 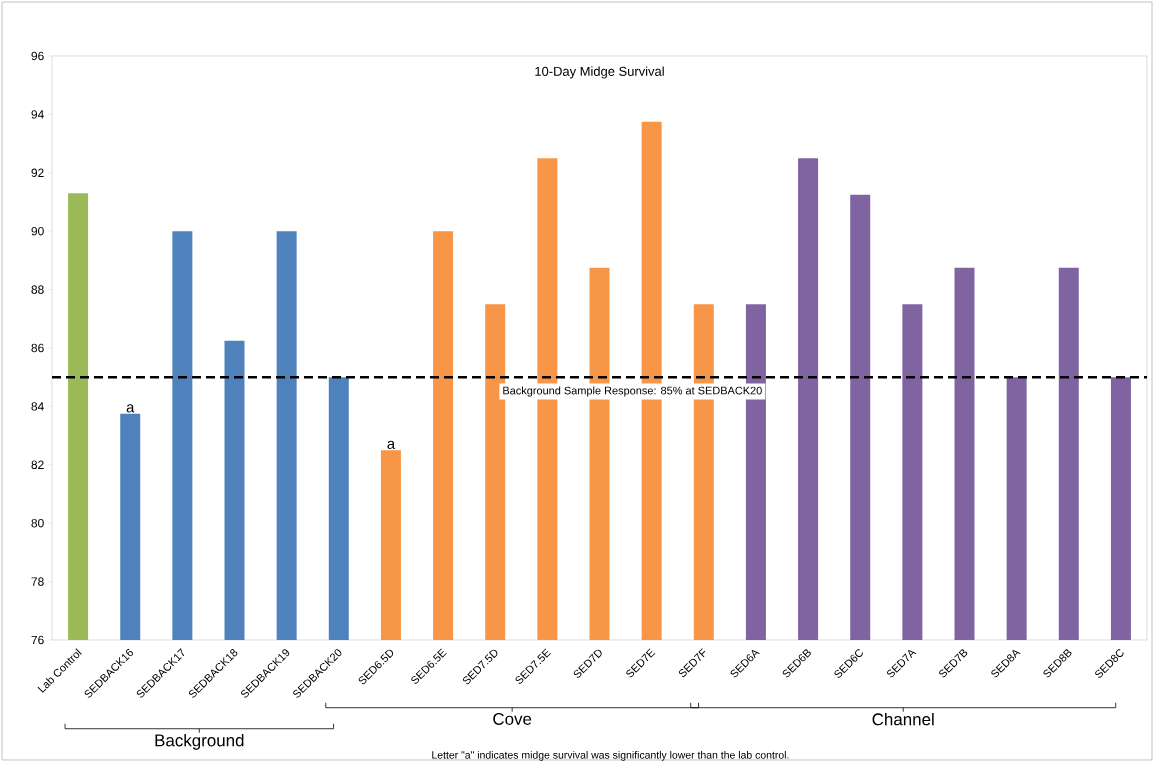 I want to click on text: Cove, so click(x=512, y=718).